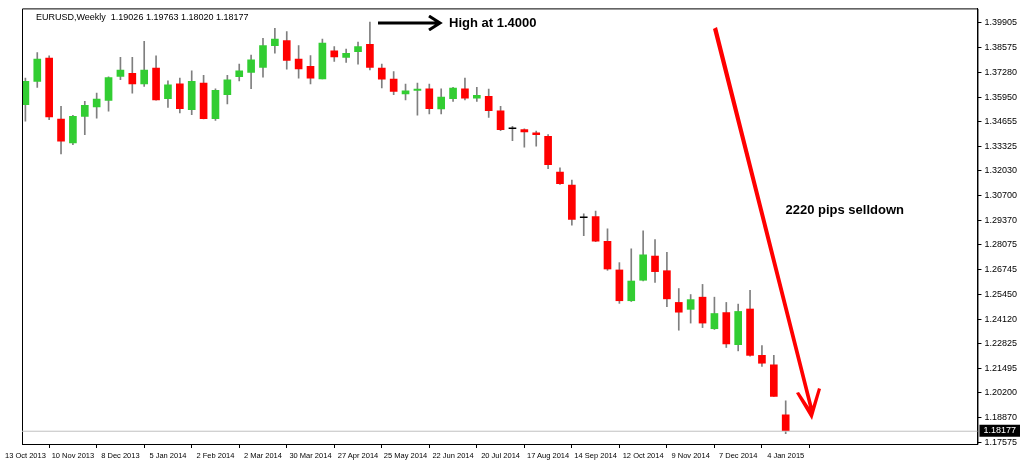 This screenshot has width=1024, height=463. What do you see at coordinates (1001, 71) in the screenshot?
I see `y-tick-label: 1.37280` at bounding box center [1001, 71].